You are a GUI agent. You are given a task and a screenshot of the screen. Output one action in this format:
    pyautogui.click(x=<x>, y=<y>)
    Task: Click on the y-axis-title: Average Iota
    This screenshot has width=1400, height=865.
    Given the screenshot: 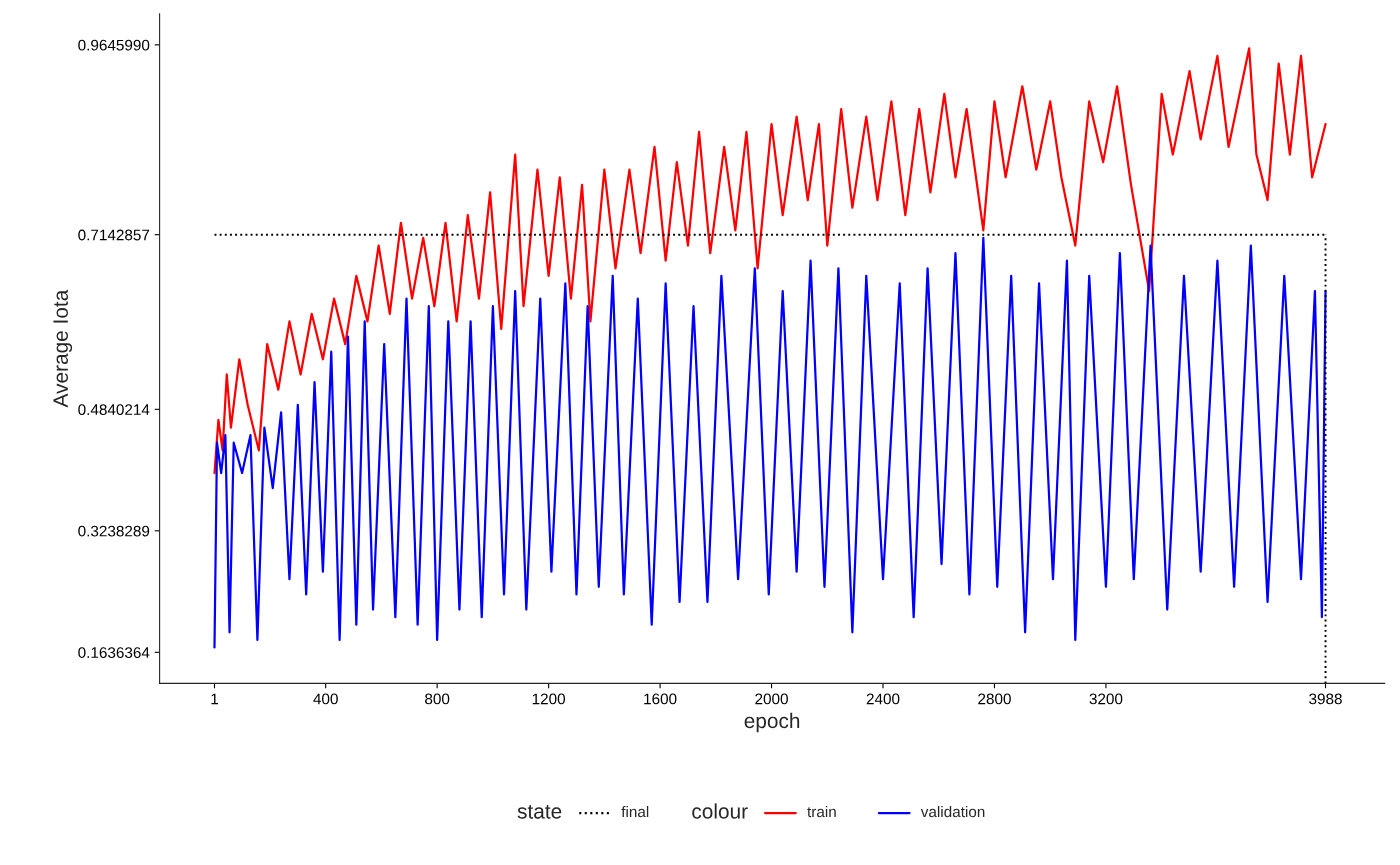 What is the action you would take?
    pyautogui.click(x=63, y=348)
    